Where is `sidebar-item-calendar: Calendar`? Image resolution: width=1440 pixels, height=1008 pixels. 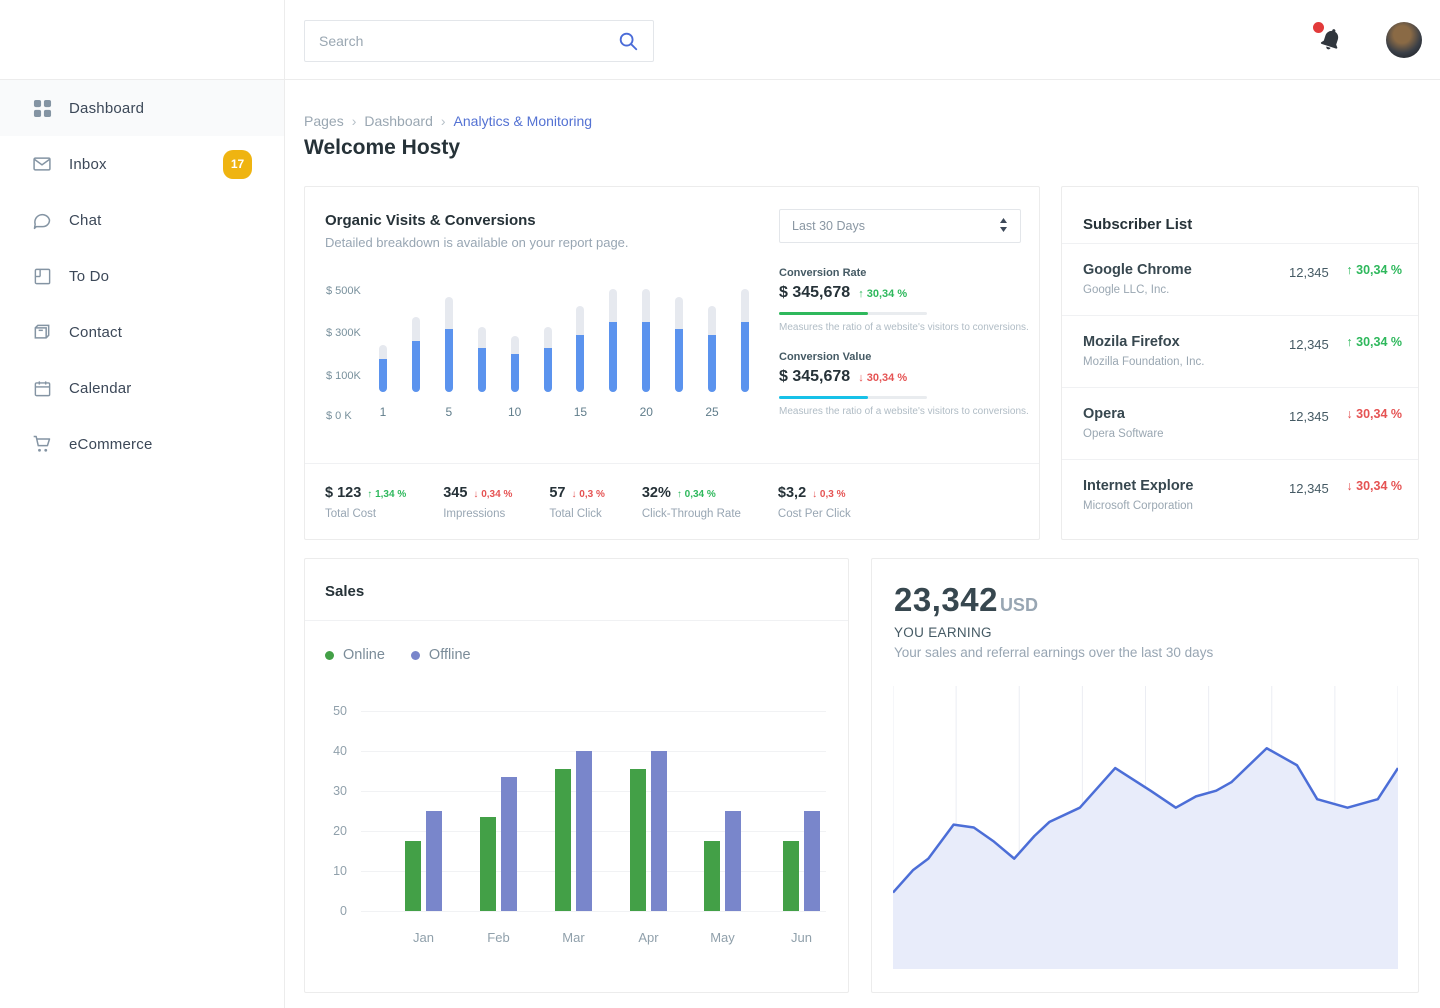
sidebar-item-calendar: Calendar is located at coordinates (142, 388).